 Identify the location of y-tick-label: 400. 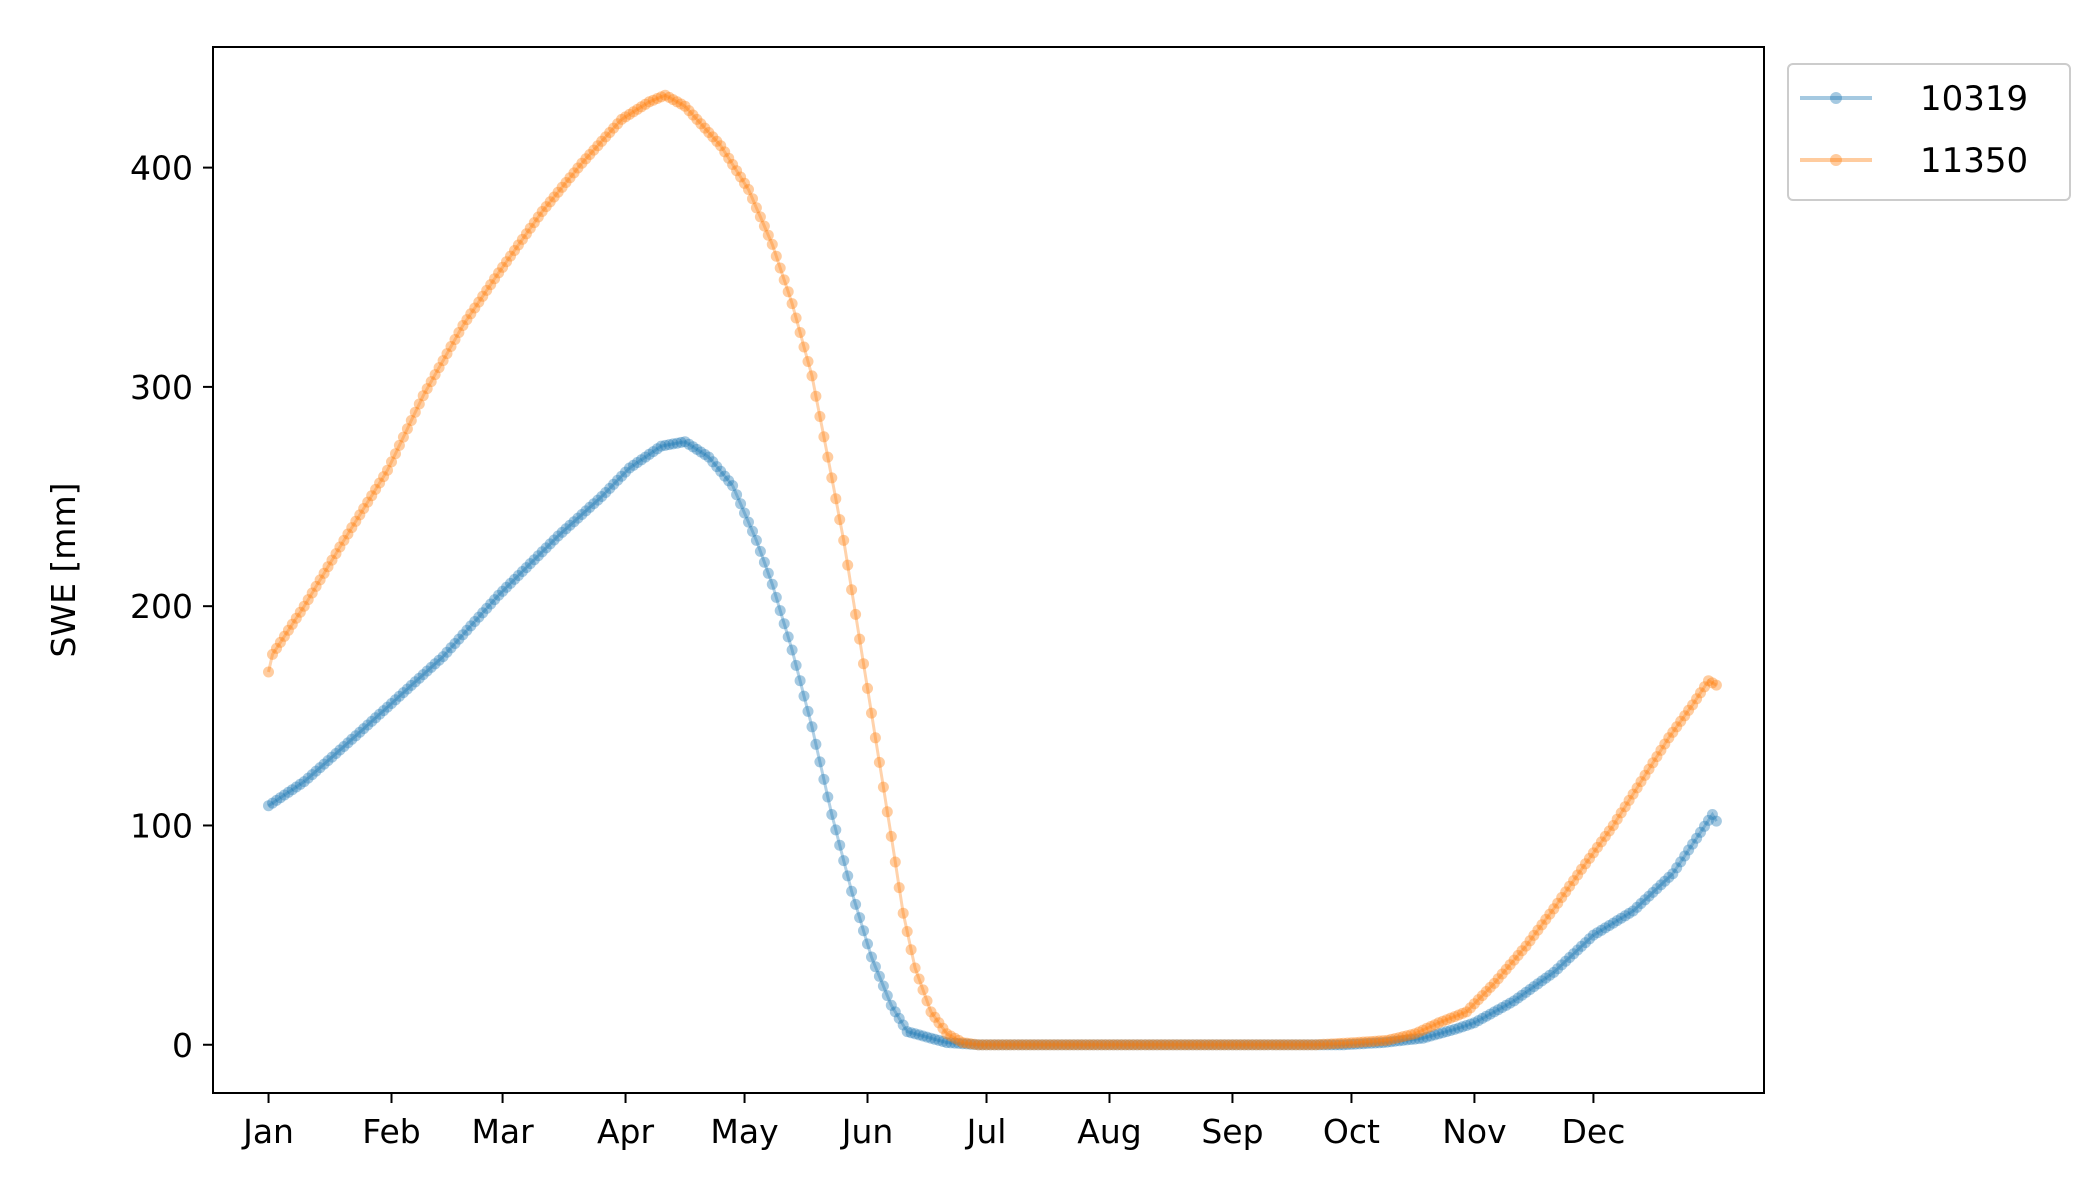
(161, 168).